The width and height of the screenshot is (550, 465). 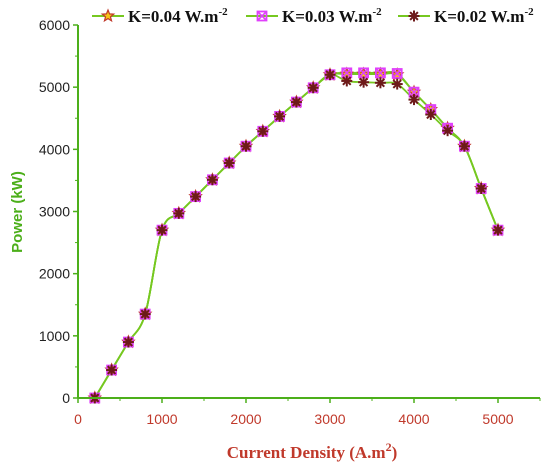 I want to click on legend-marker-asterisk, so click(x=414, y=16).